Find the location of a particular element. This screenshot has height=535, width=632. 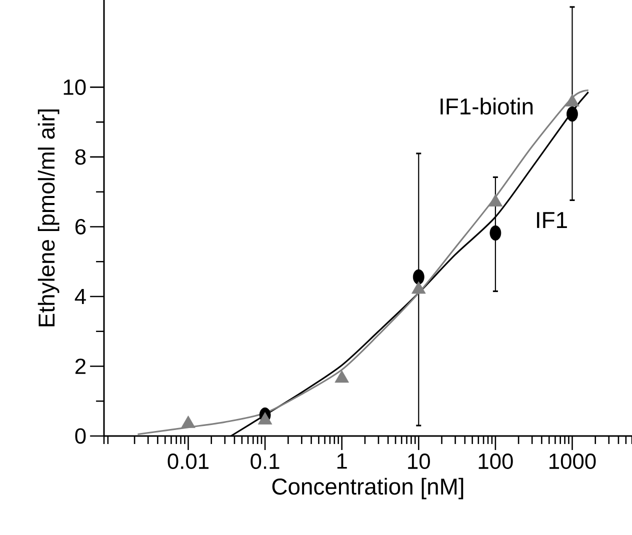

y-axis-title: Ethylene [pmol/ml air] is located at coordinates (49, 218).